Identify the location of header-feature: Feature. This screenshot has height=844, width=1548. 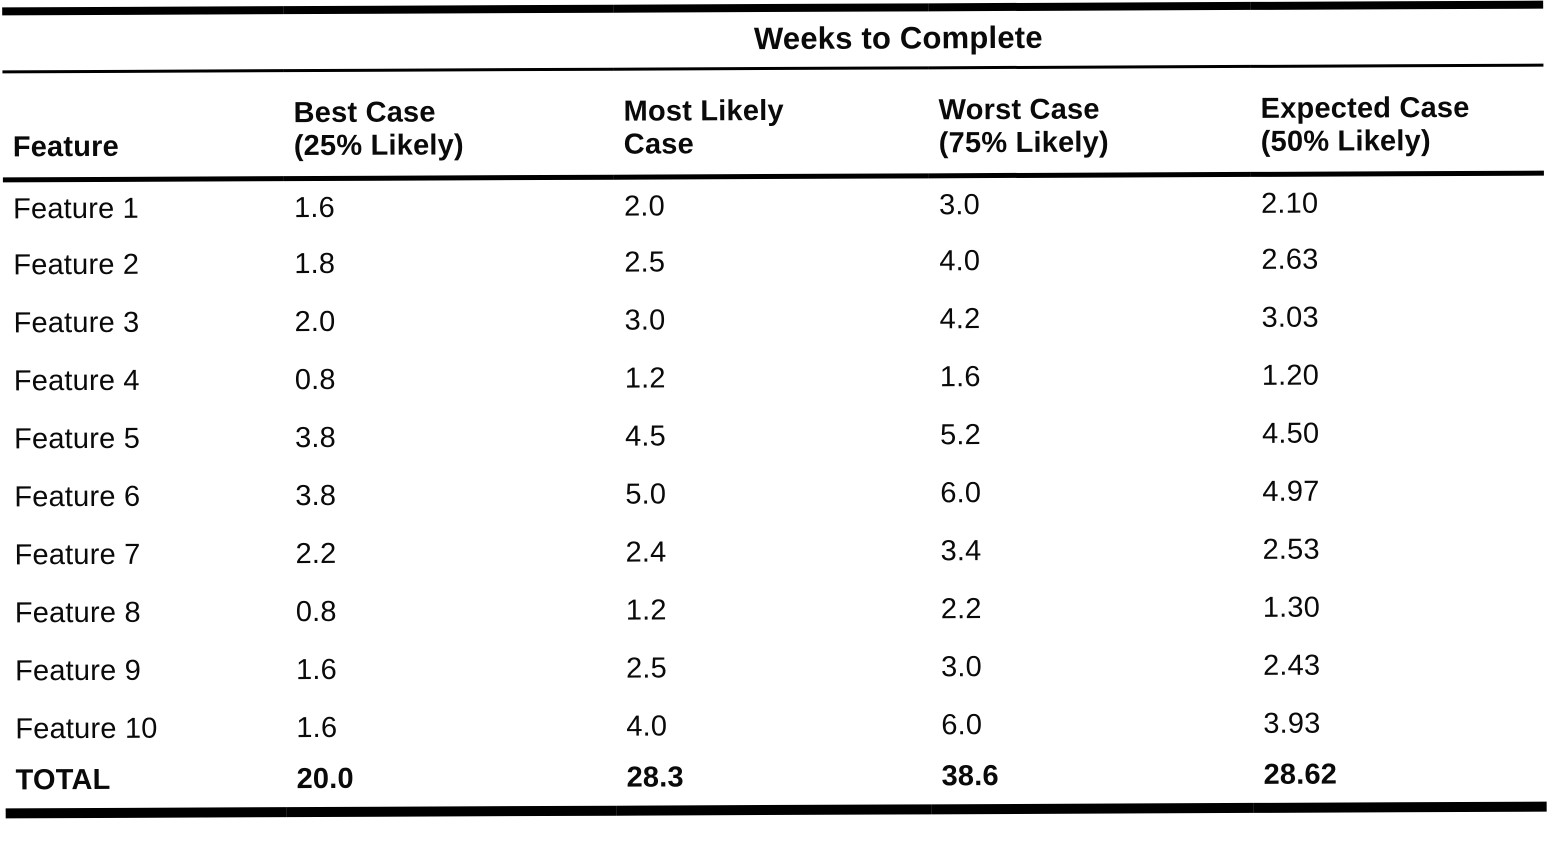
(142, 124).